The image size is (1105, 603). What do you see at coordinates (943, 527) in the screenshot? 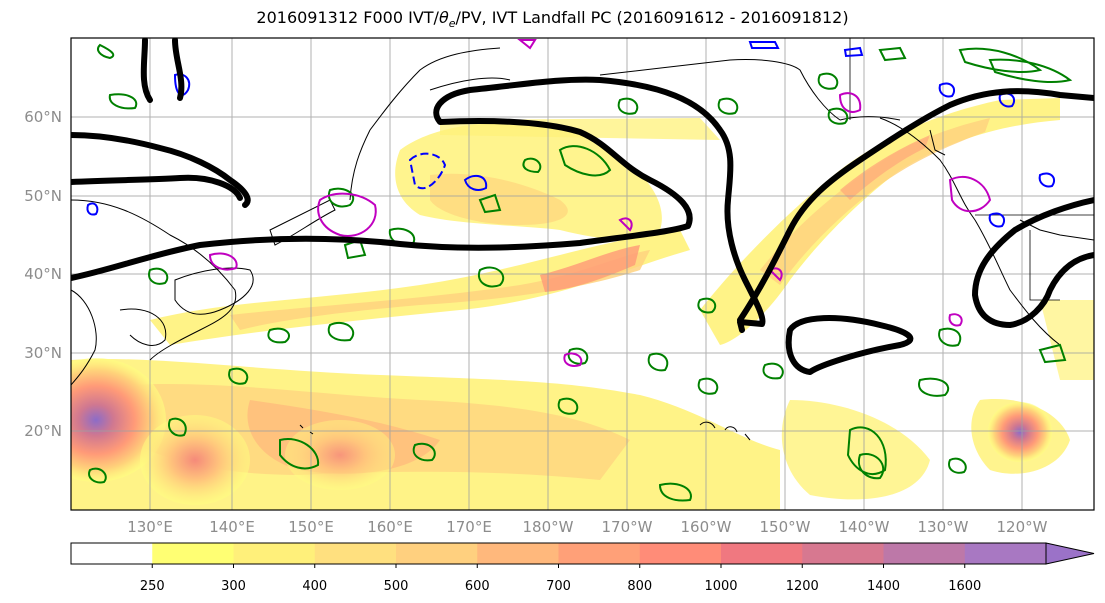
I see `lon-label: 130°W` at bounding box center [943, 527].